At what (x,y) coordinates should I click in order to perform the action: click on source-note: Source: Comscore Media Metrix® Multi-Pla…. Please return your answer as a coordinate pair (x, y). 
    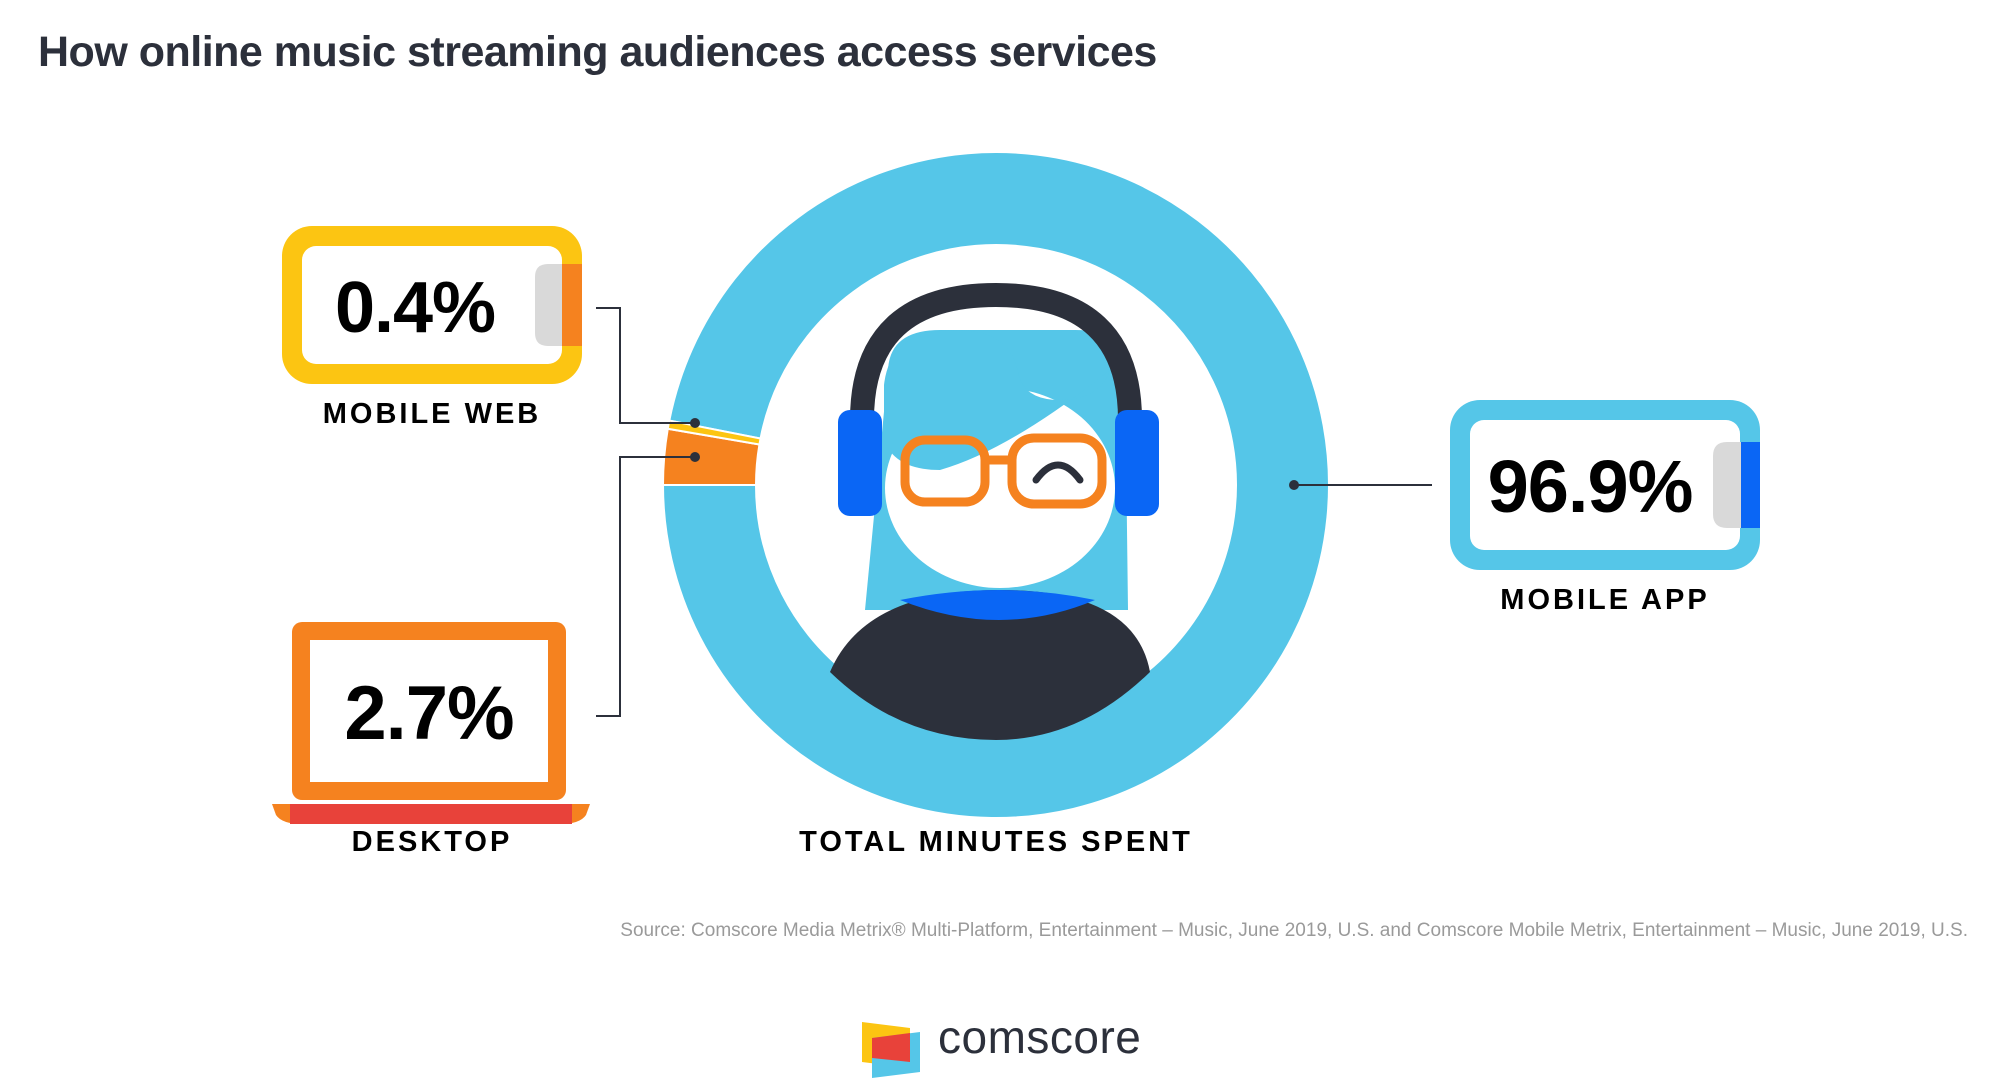
    Looking at the image, I should click on (1294, 930).